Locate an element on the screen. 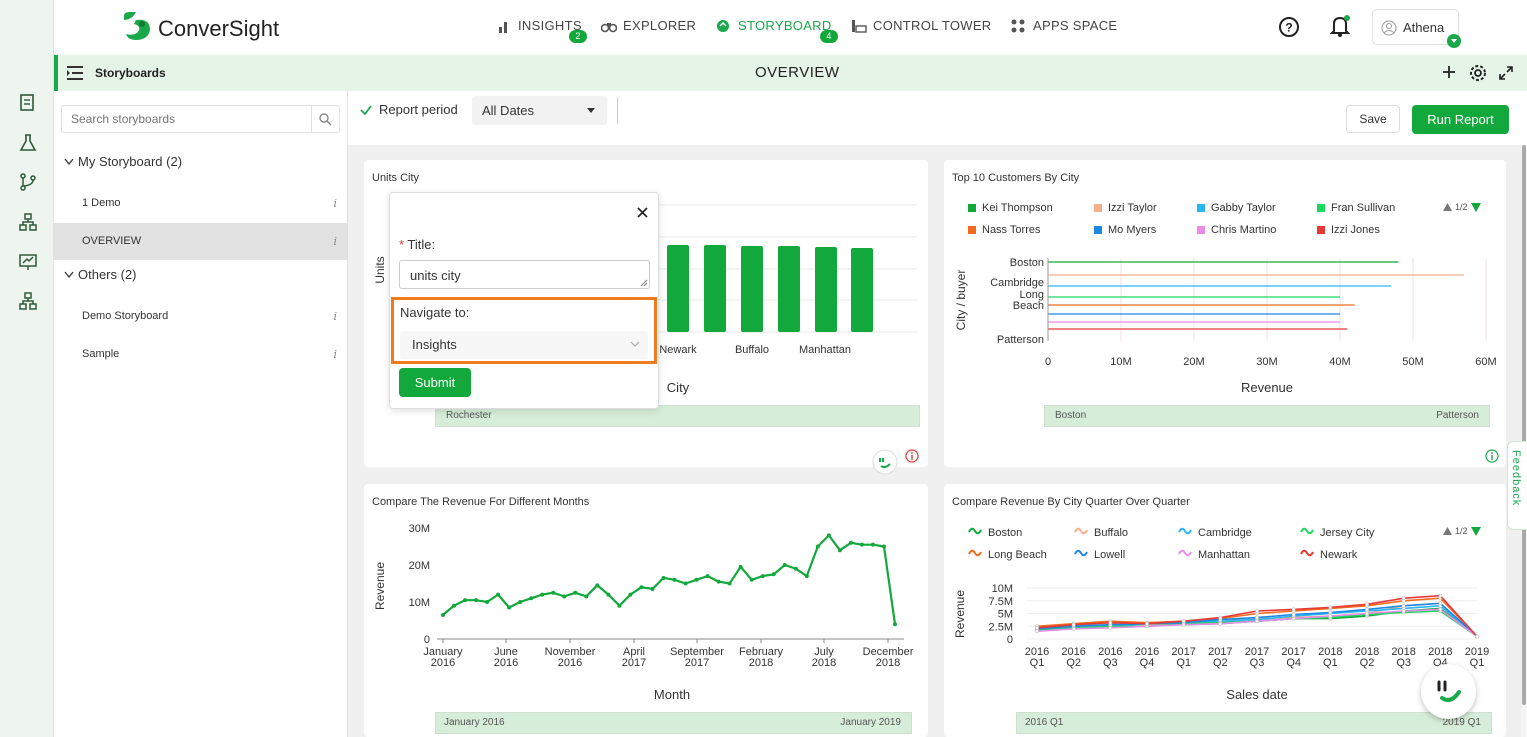 Image resolution: width=1527 pixels, height=737 pixels. submit-button: Submit is located at coordinates (435, 382).